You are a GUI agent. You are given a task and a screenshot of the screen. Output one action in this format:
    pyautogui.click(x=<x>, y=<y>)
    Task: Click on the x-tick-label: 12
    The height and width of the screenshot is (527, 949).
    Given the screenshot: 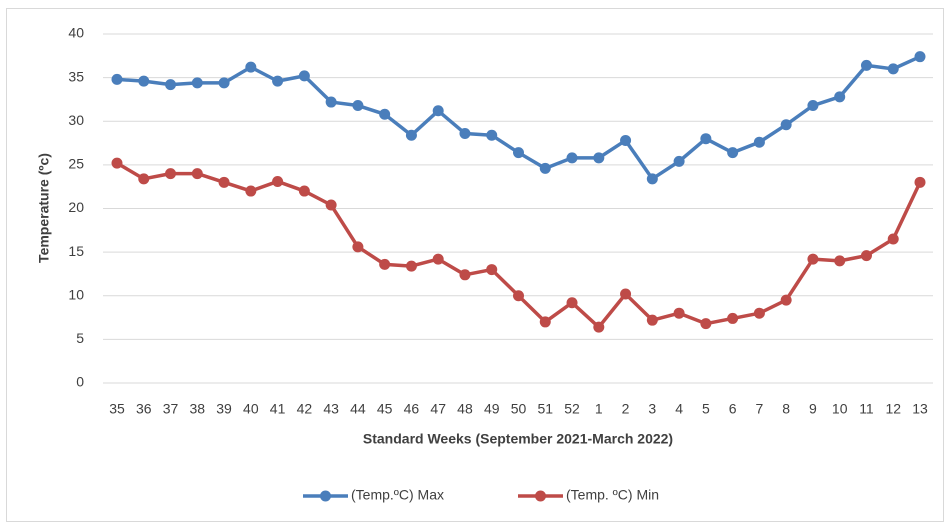 What is the action you would take?
    pyautogui.click(x=893, y=409)
    